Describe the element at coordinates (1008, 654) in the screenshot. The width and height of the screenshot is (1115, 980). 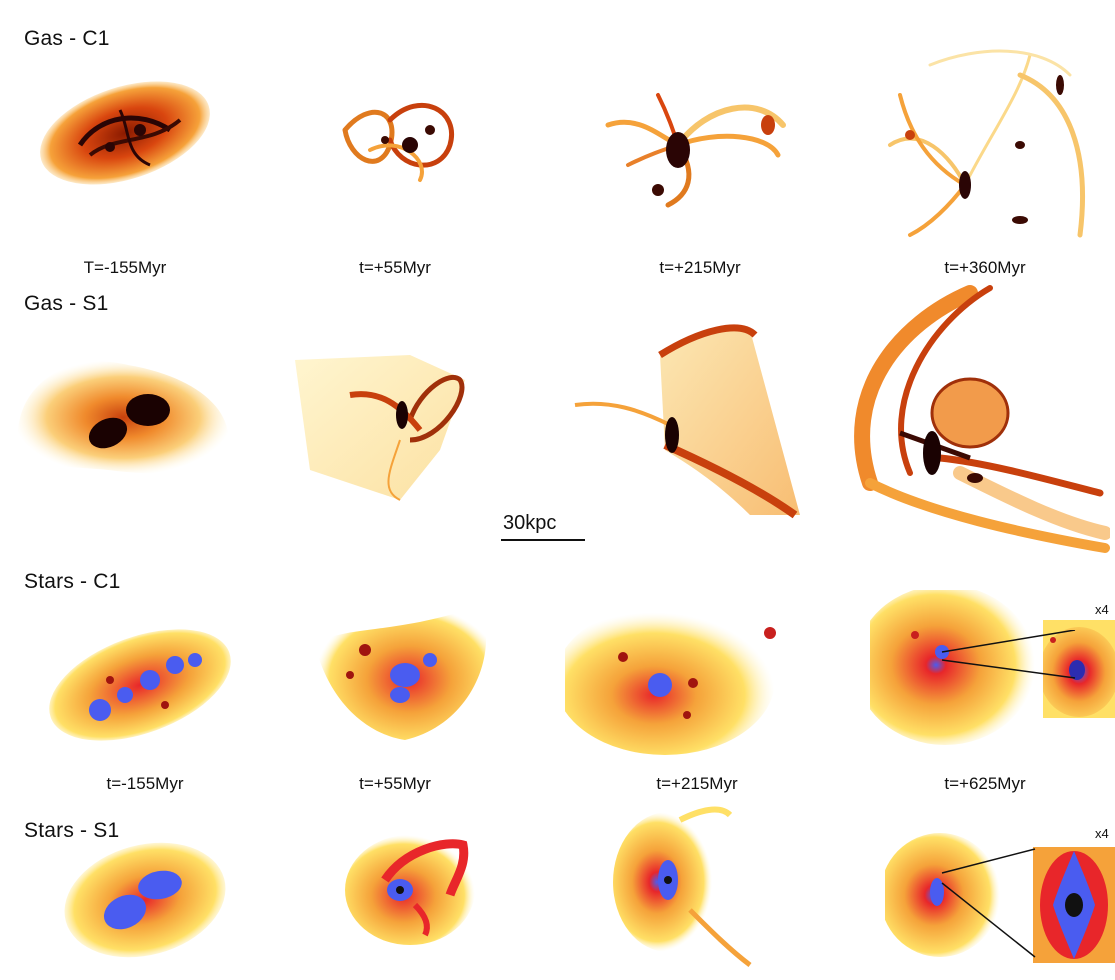
I see `stars-c1-zoom-lines` at that location.